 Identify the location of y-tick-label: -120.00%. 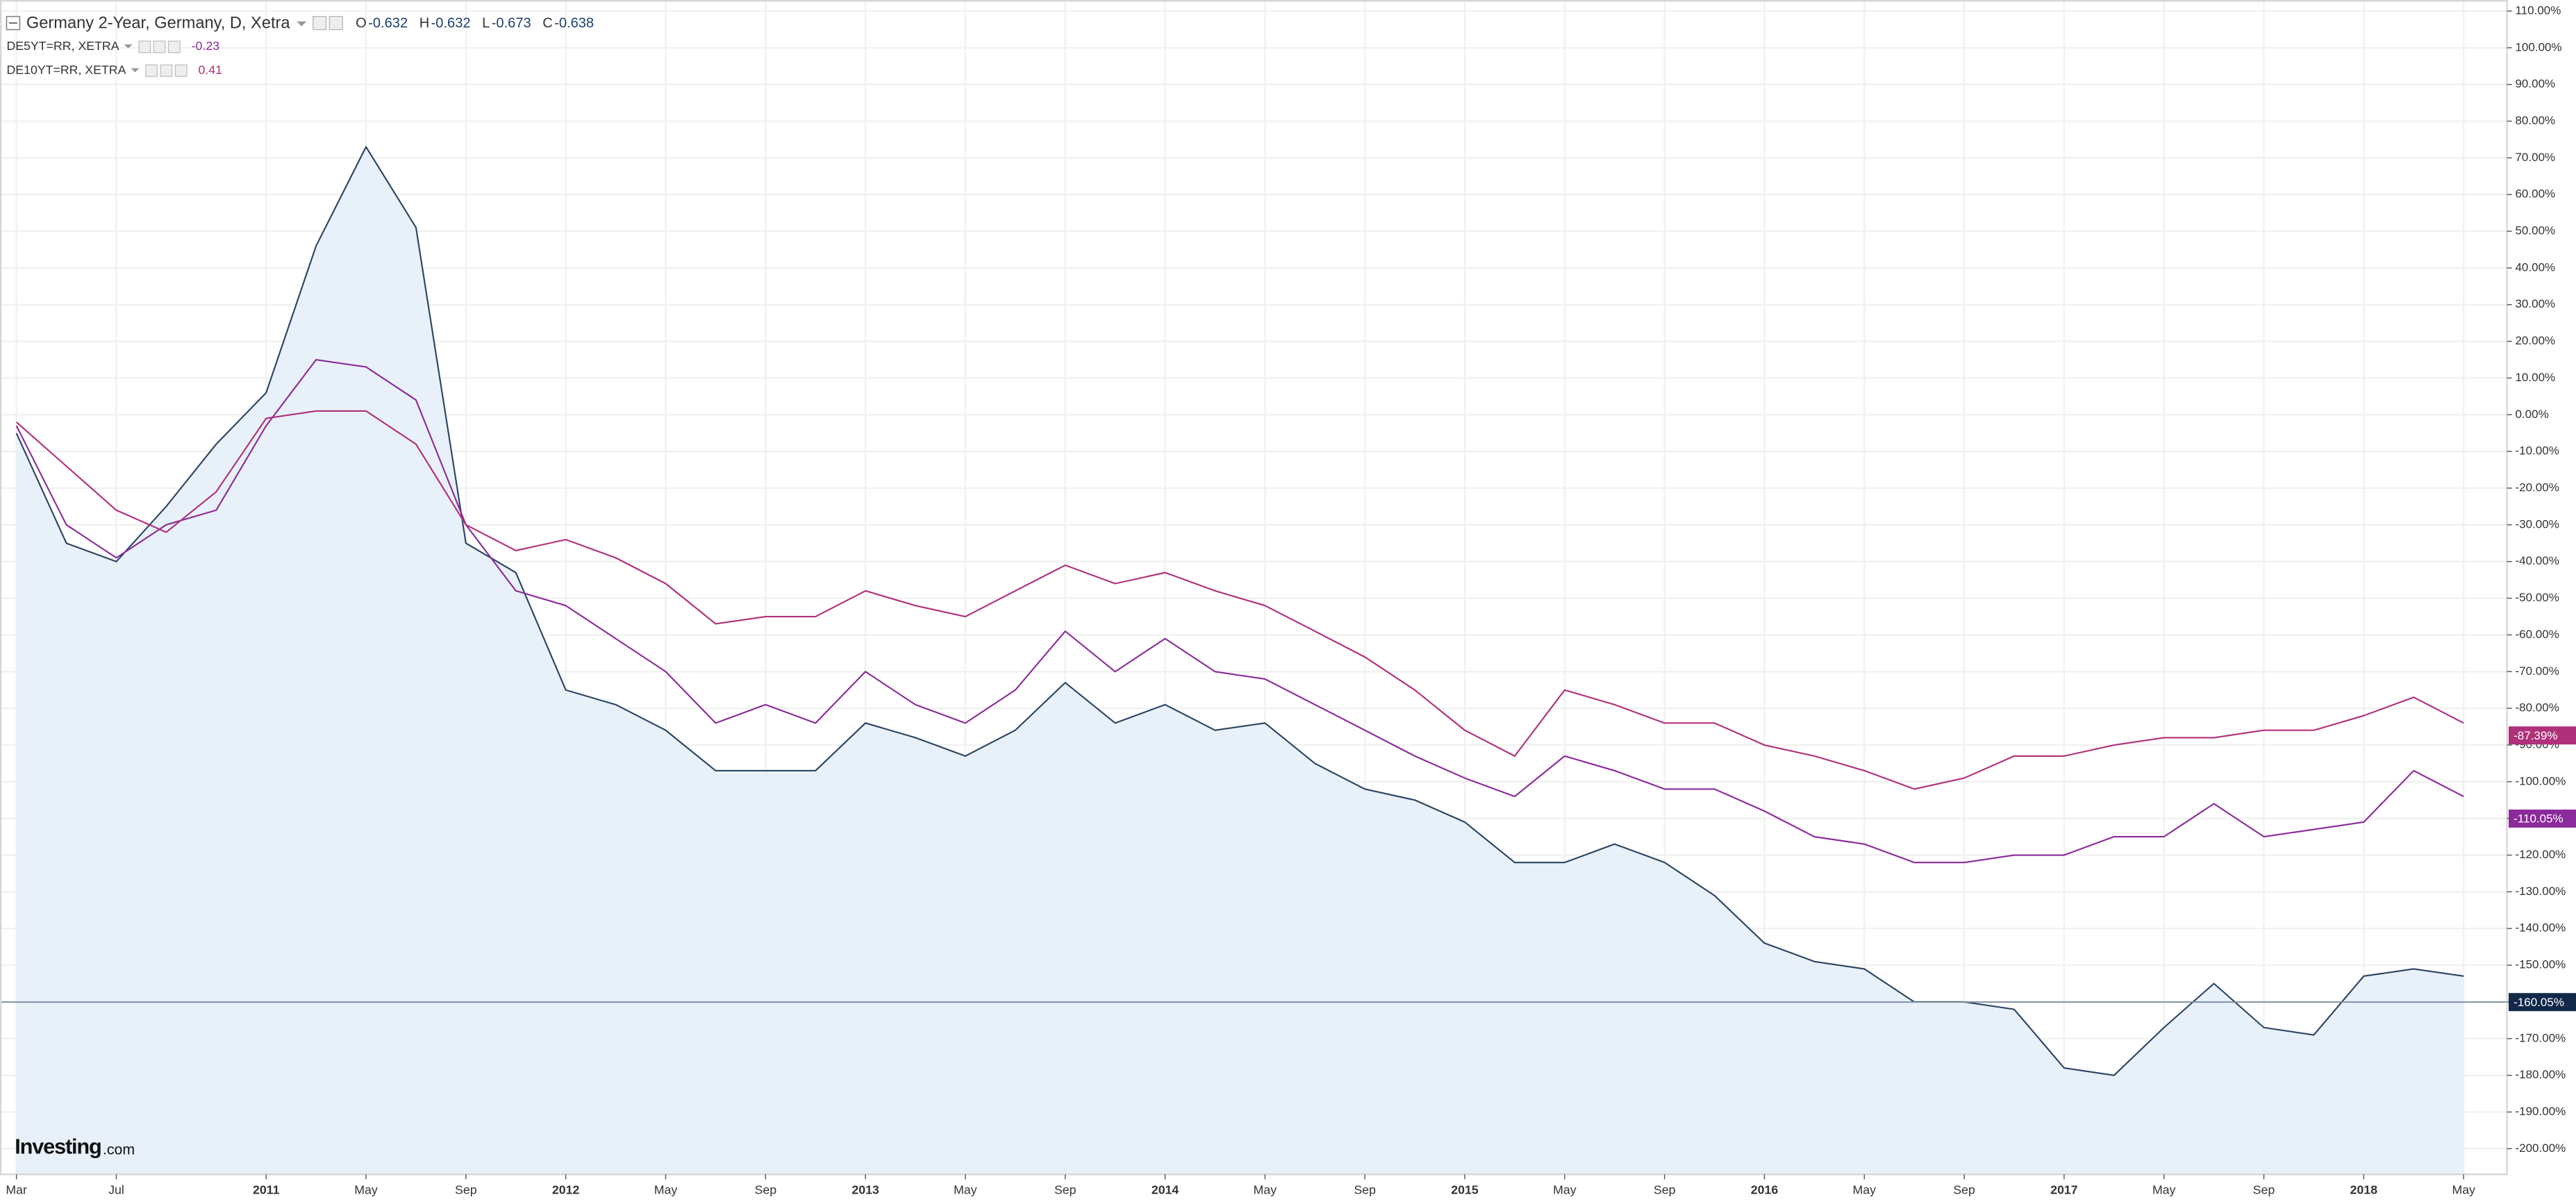
(2540, 855).